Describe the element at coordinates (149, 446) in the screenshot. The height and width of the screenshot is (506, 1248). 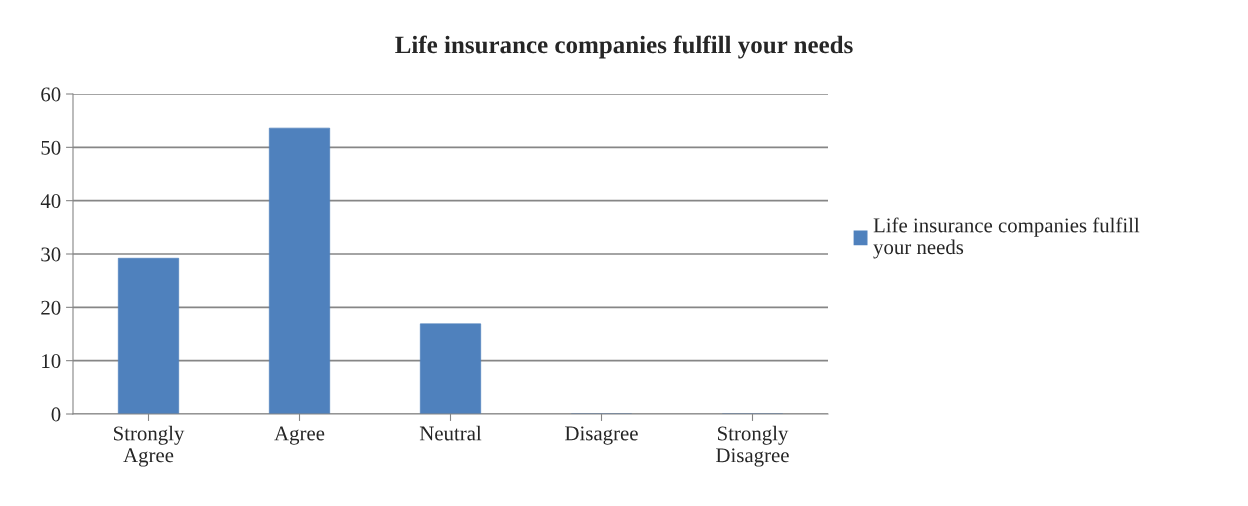
I see `x-tick-label: Strongly Agree` at that location.